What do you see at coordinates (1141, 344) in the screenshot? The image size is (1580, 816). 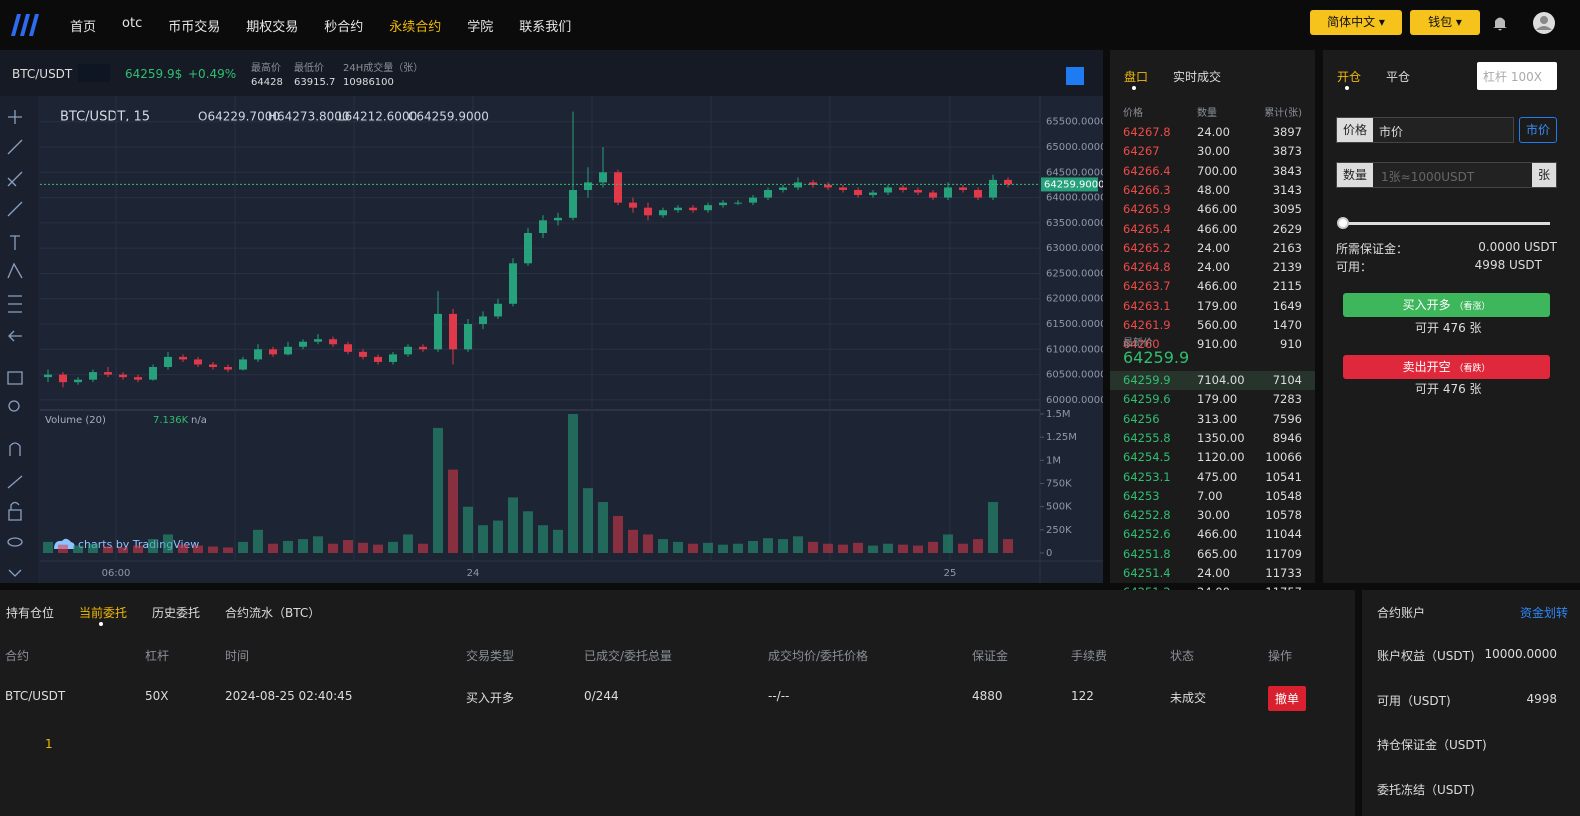 I see `col-price: 64260` at bounding box center [1141, 344].